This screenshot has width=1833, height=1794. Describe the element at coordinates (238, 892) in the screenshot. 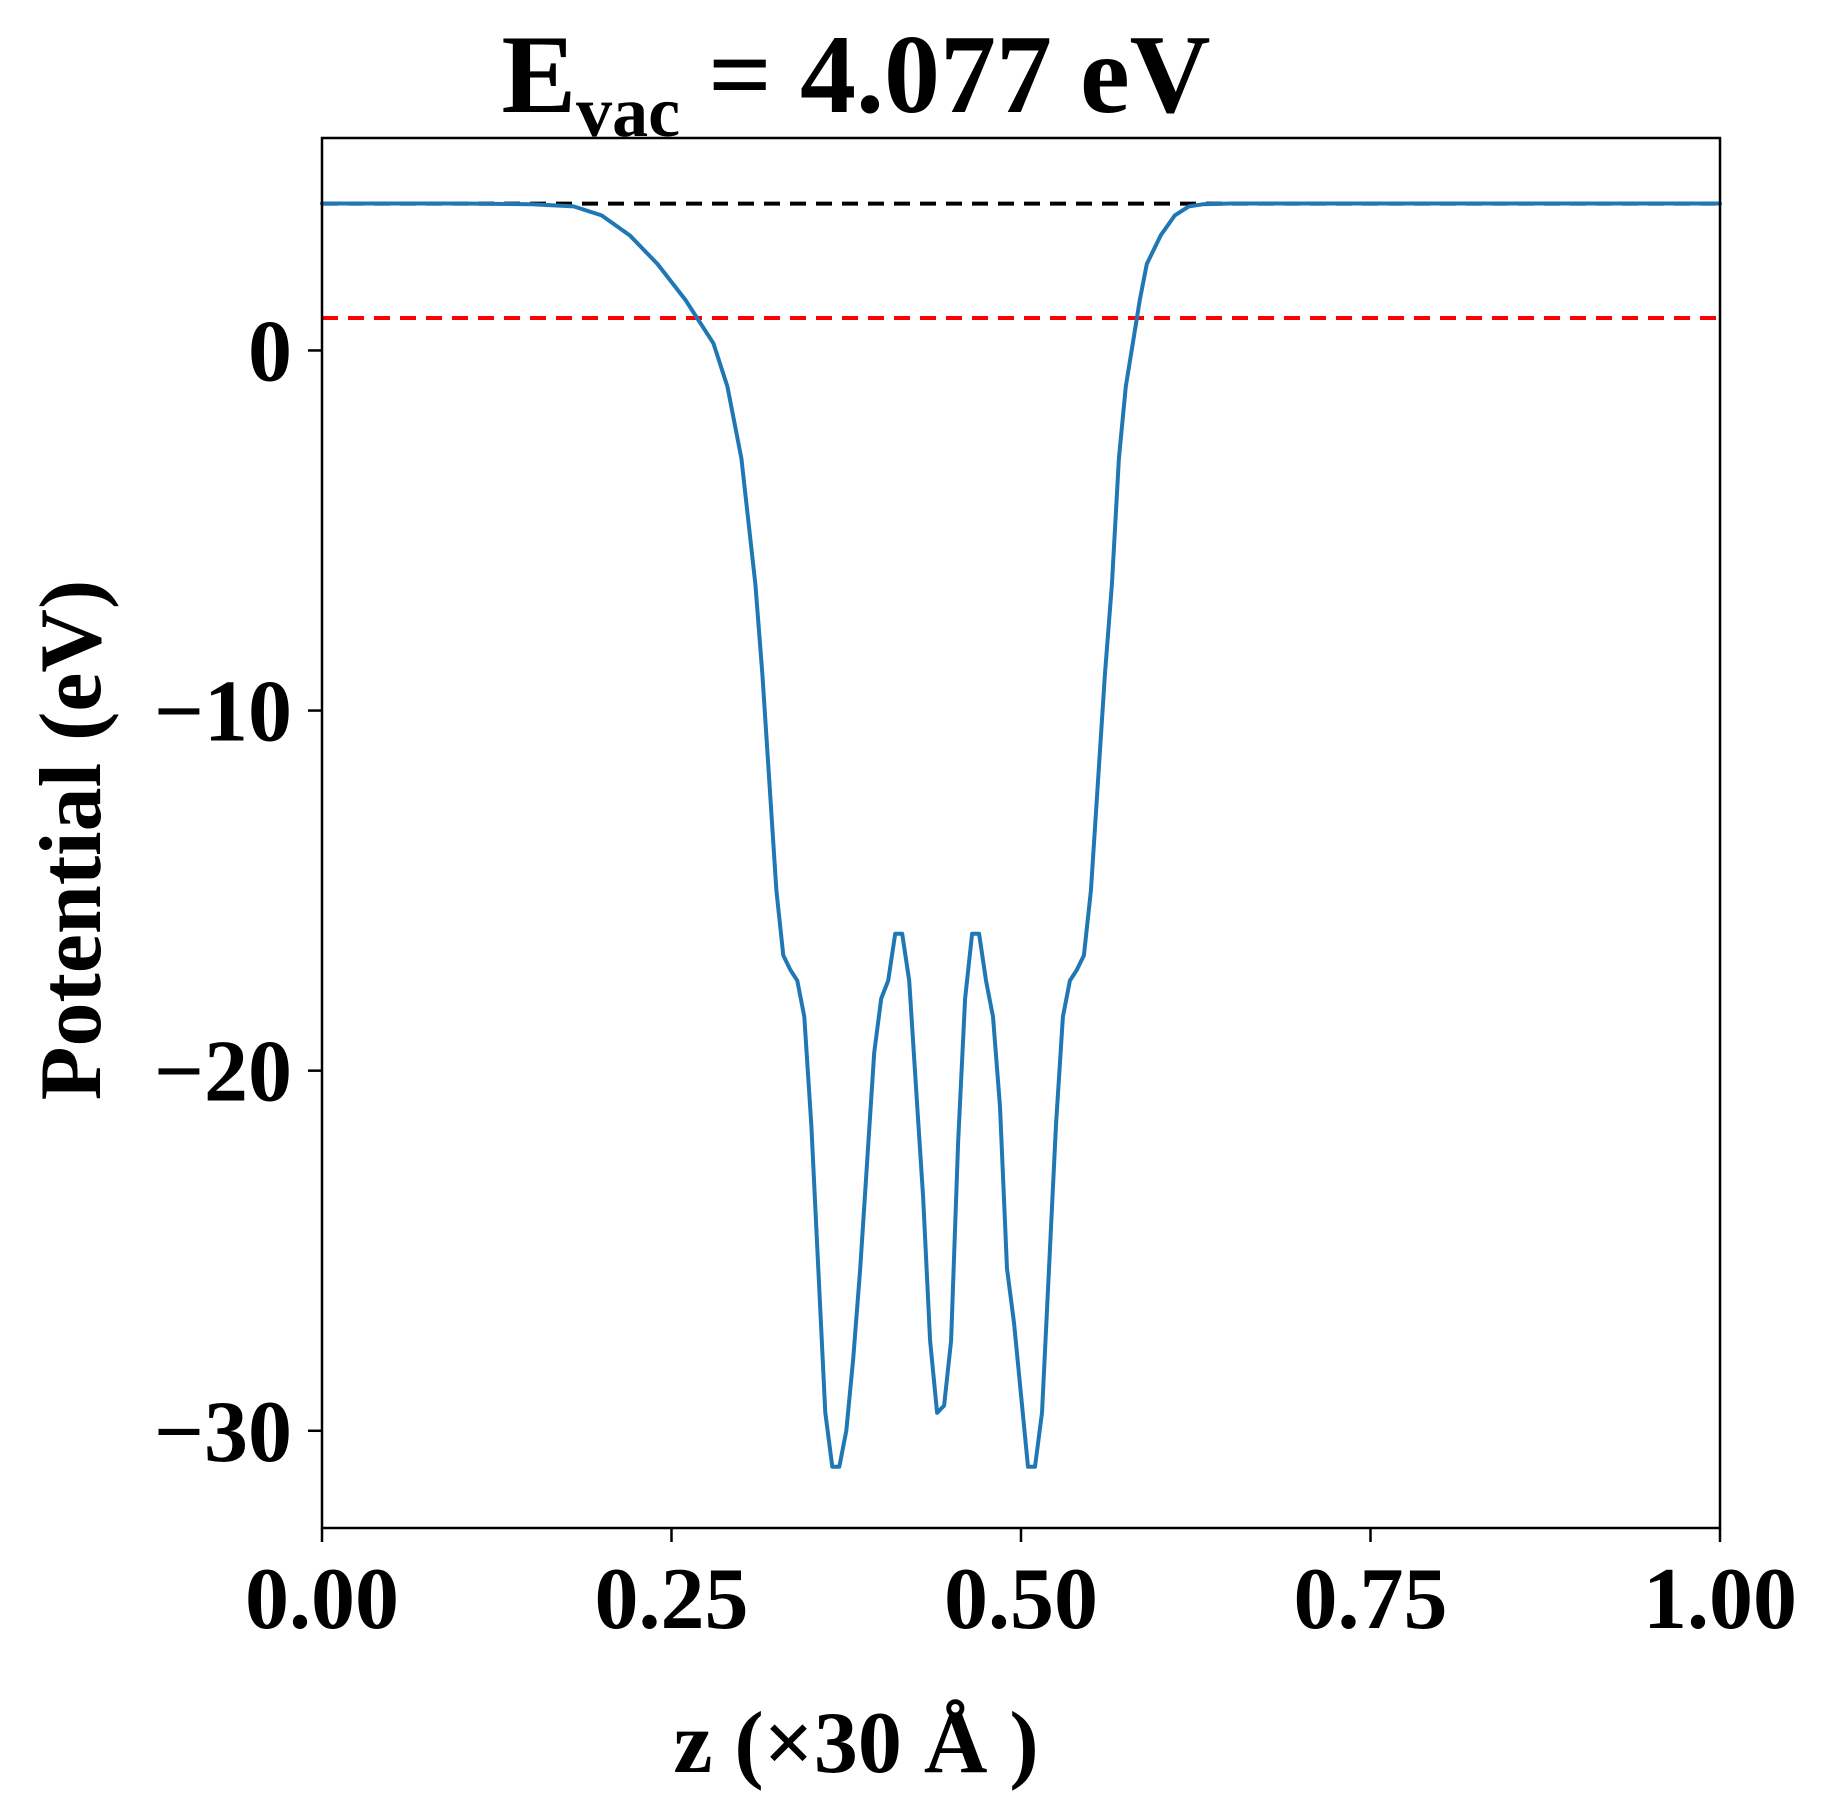

I see `y-axis-ticks: 0 −10 −20 −30` at that location.